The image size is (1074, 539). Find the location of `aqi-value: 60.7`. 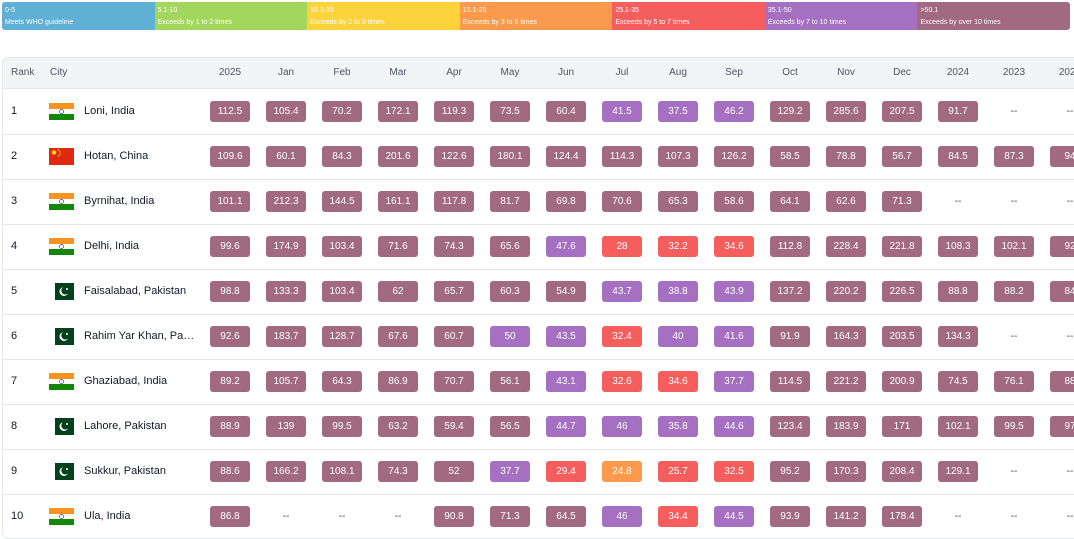

aqi-value: 60.7 is located at coordinates (454, 336).